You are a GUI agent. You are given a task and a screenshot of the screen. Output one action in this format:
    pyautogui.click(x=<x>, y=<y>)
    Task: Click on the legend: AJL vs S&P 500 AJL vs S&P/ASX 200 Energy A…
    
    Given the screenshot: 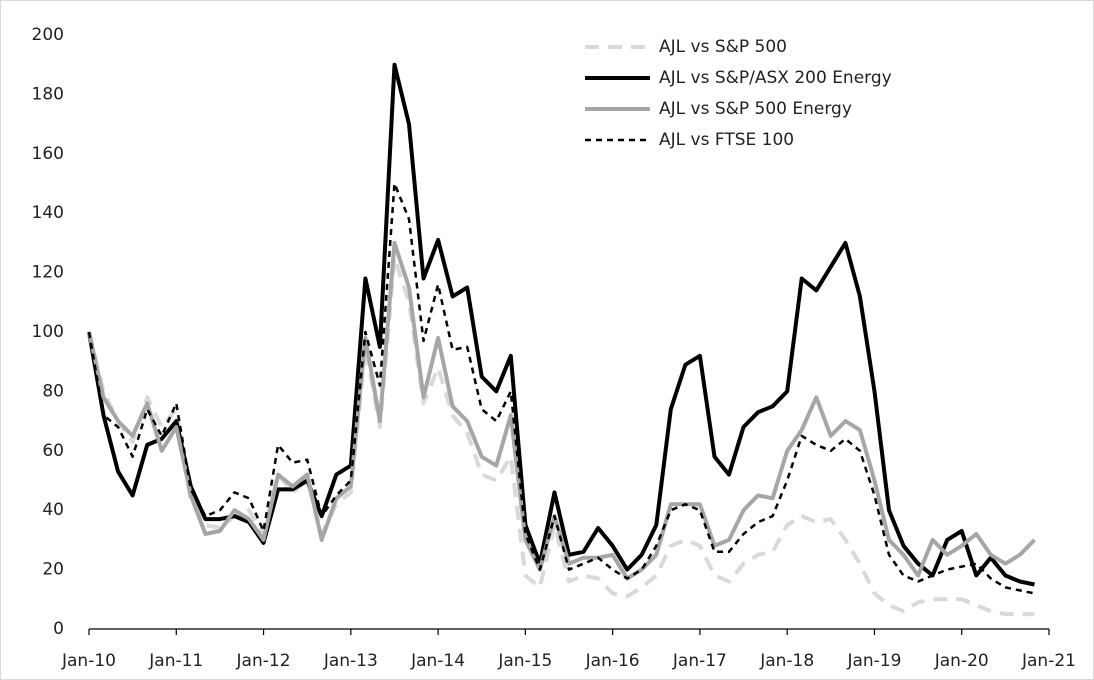 What is the action you would take?
    pyautogui.click(x=738, y=93)
    